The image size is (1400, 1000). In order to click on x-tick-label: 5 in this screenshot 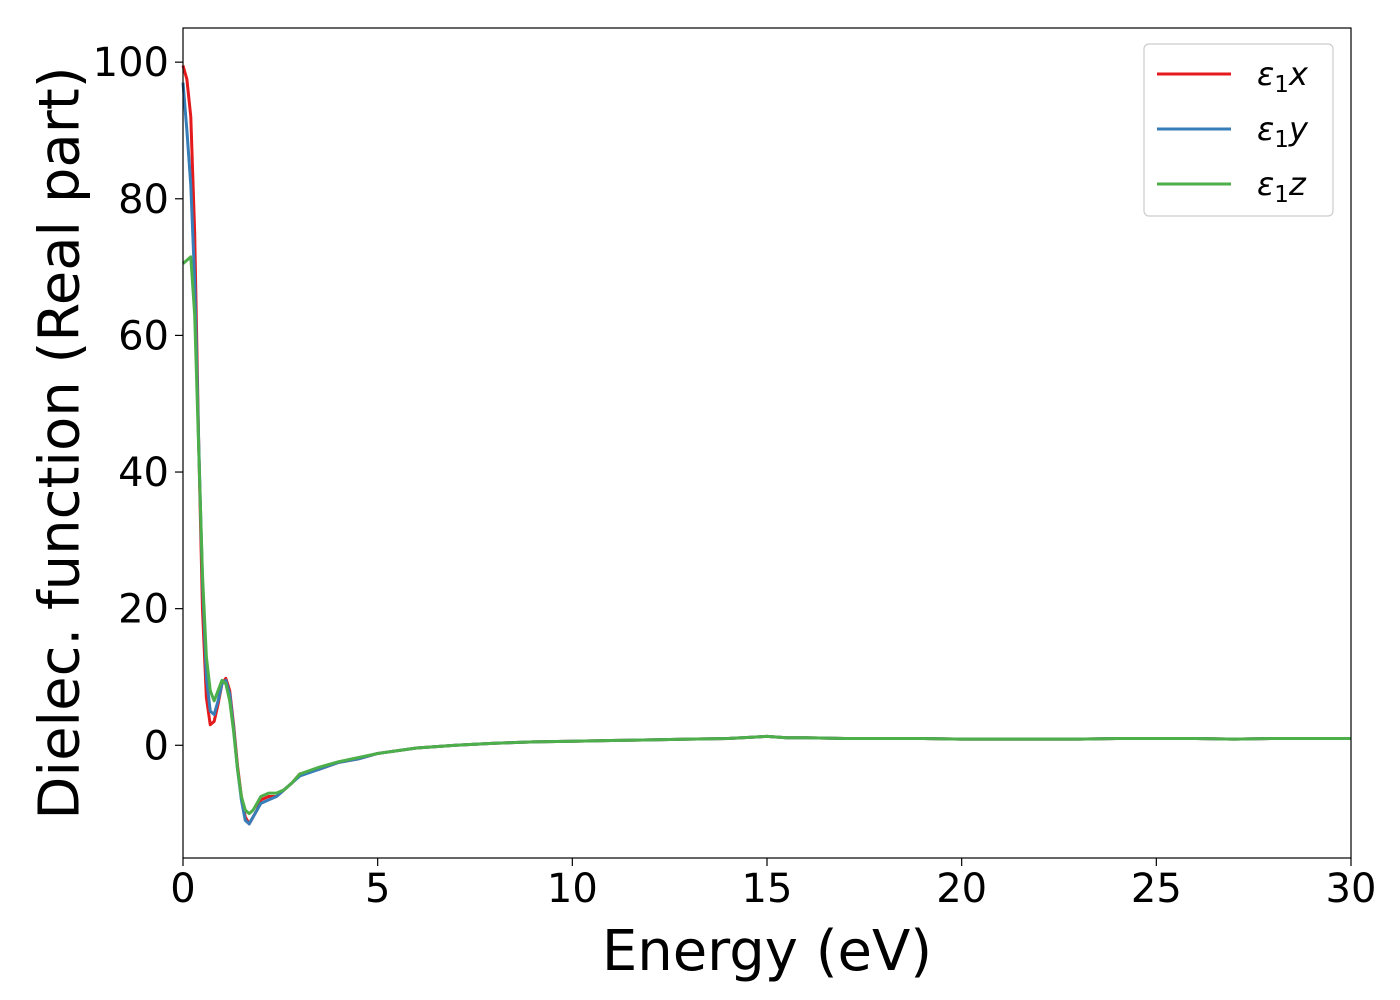, I will do `click(377, 889)`.